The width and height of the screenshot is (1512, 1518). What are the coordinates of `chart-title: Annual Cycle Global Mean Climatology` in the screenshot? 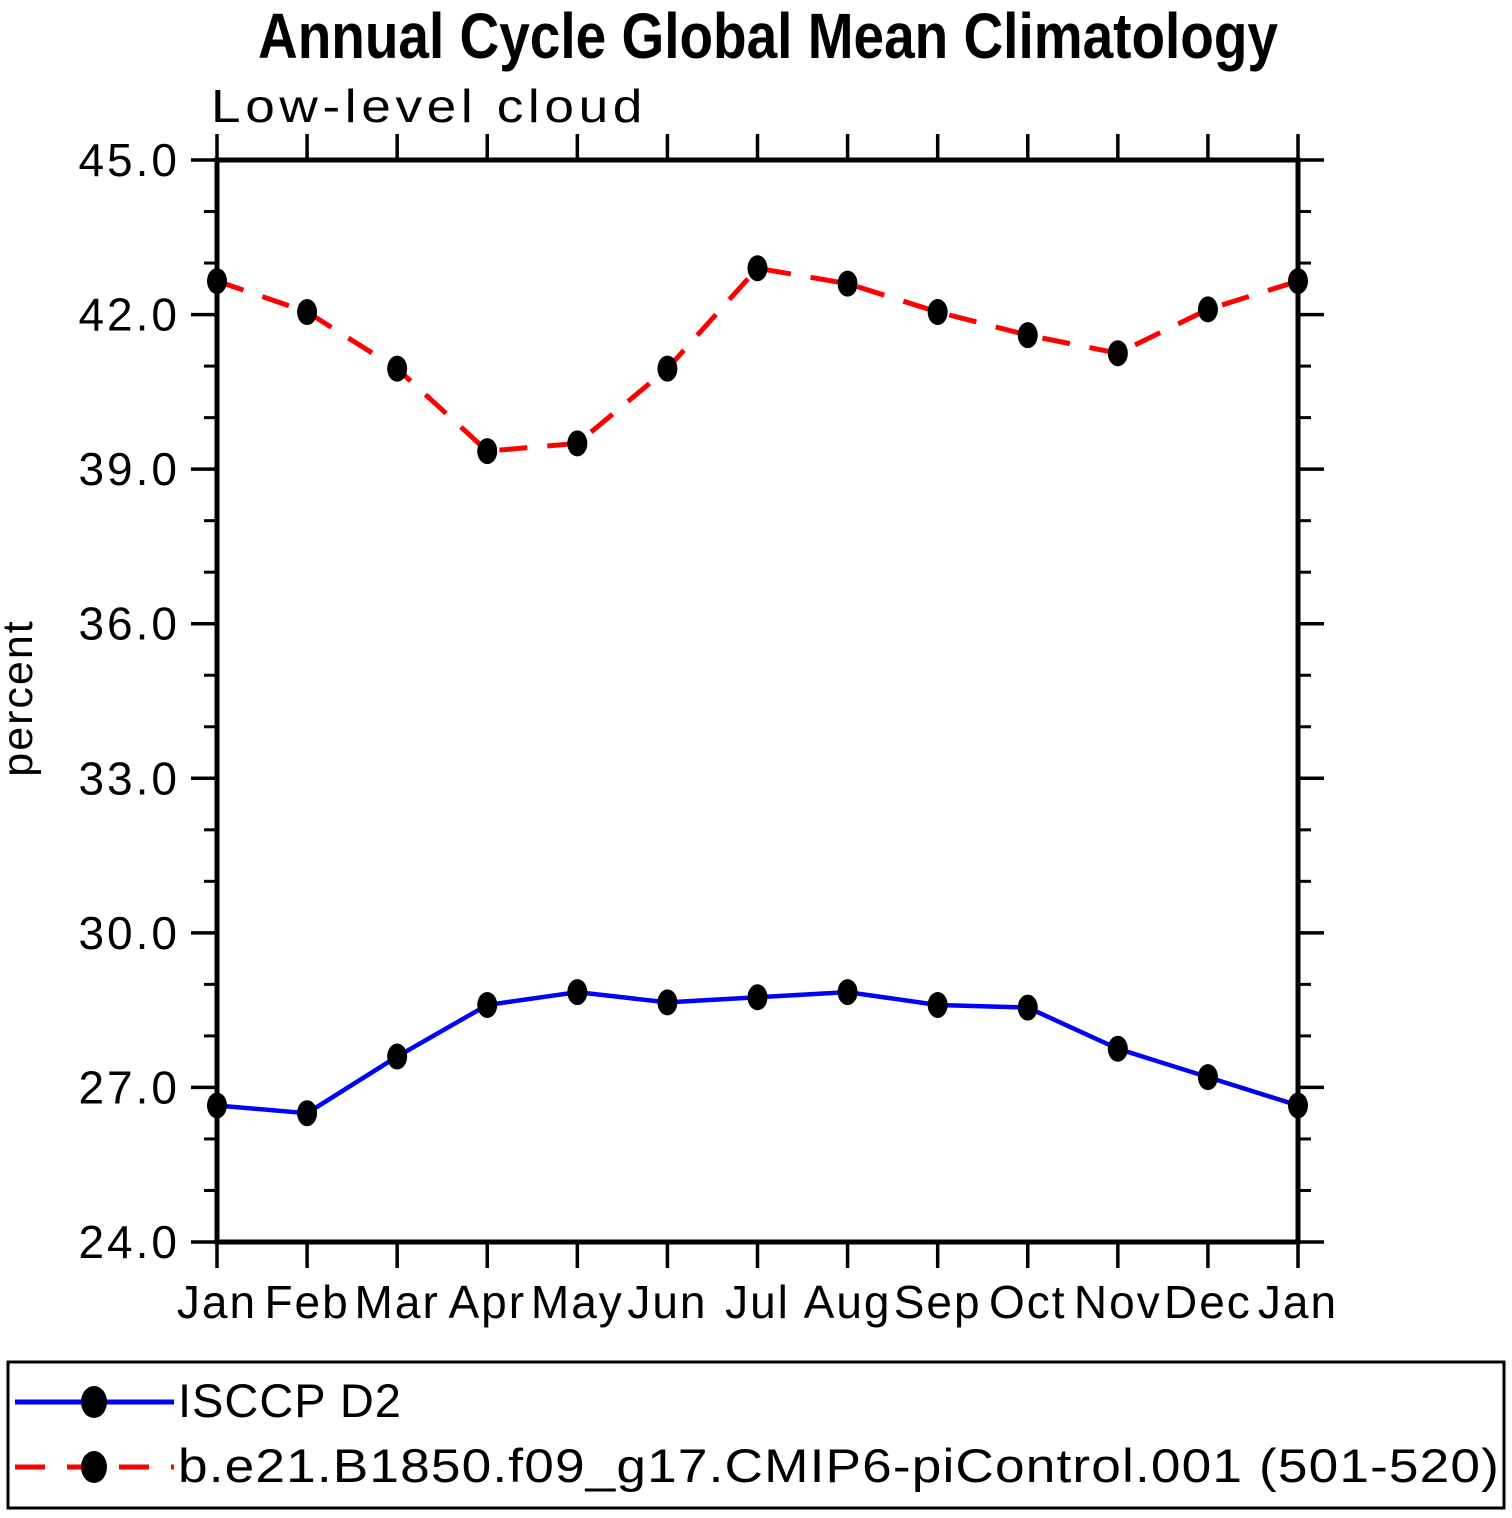 It's located at (768, 36).